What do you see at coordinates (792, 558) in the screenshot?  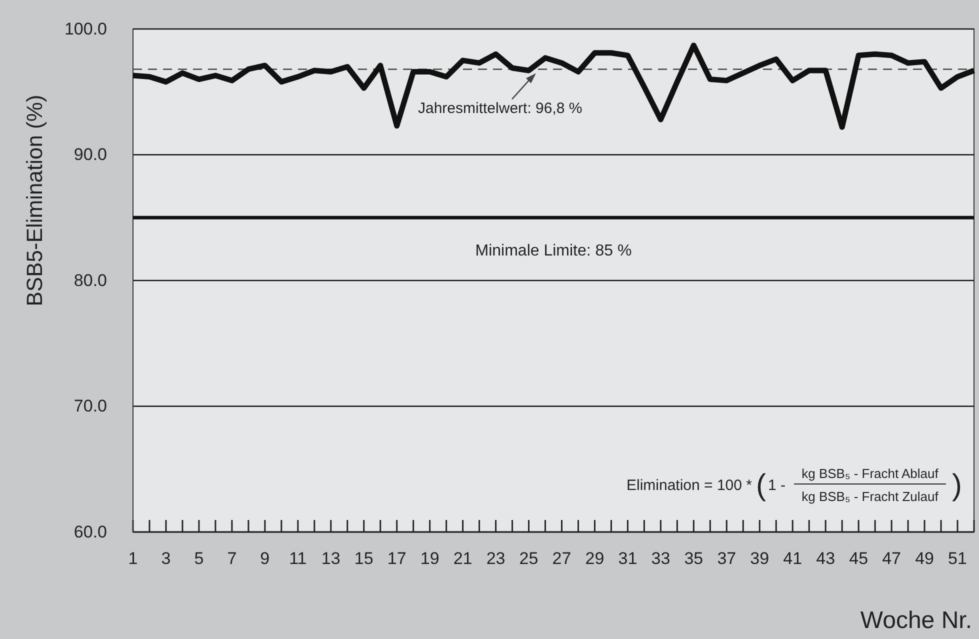 I see `x-tick-label: 41` at bounding box center [792, 558].